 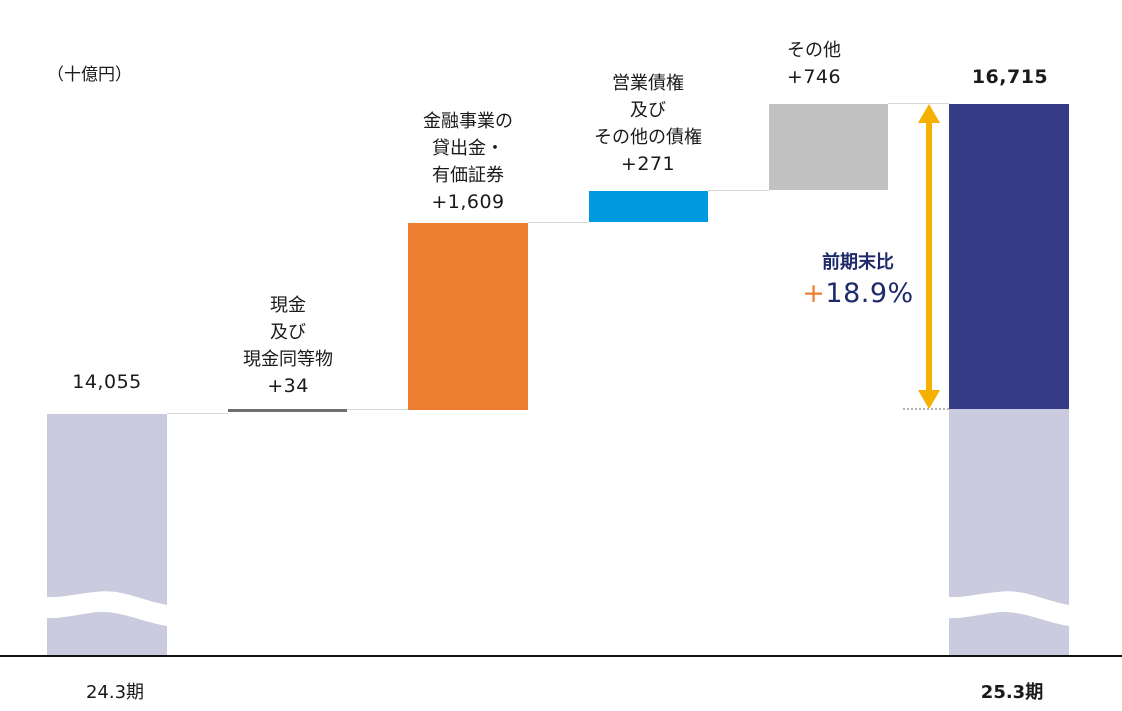 What do you see at coordinates (648, 206) in the screenshot?
I see `receivables-bar` at bounding box center [648, 206].